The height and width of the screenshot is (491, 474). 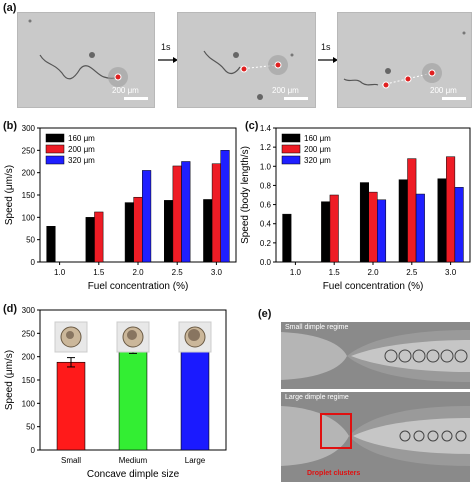 What do you see at coordinates (133, 397) in the screenshot?
I see `bar-medium` at bounding box center [133, 397].